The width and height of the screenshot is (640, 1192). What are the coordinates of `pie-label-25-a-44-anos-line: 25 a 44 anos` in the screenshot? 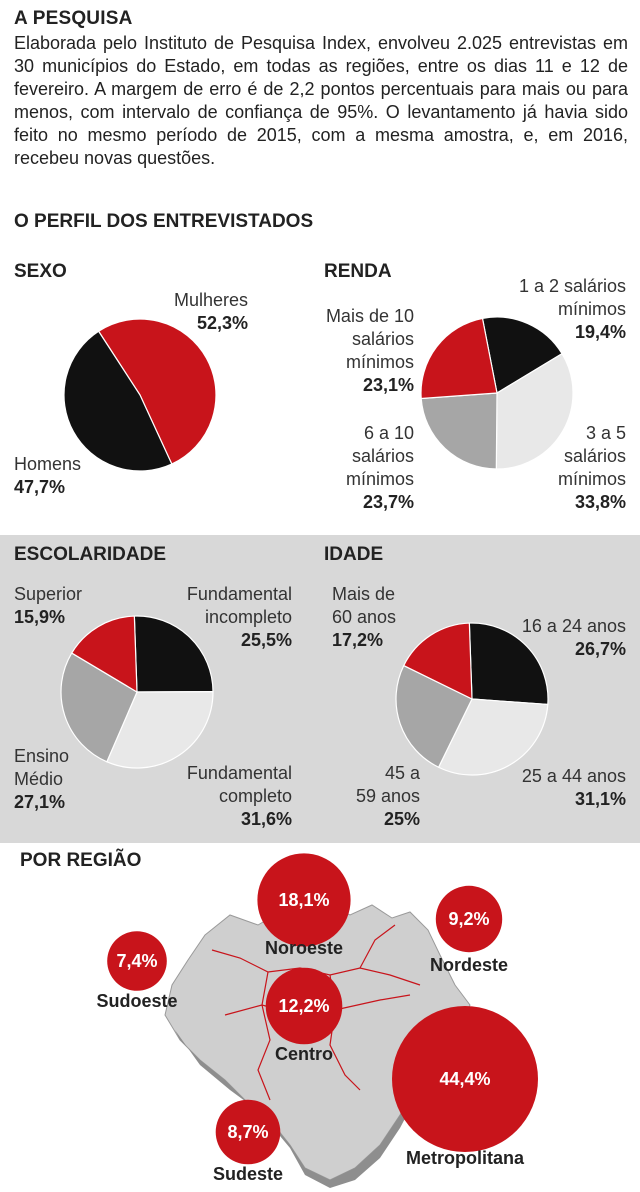 It's located at (574, 776).